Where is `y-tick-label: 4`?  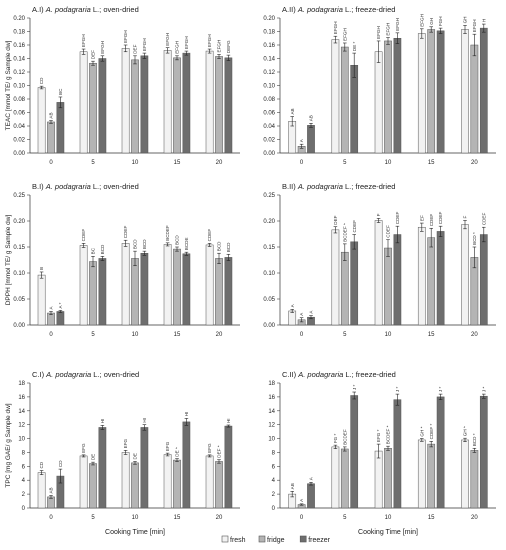 y-tick-label: 4 is located at coordinates (24, 481).